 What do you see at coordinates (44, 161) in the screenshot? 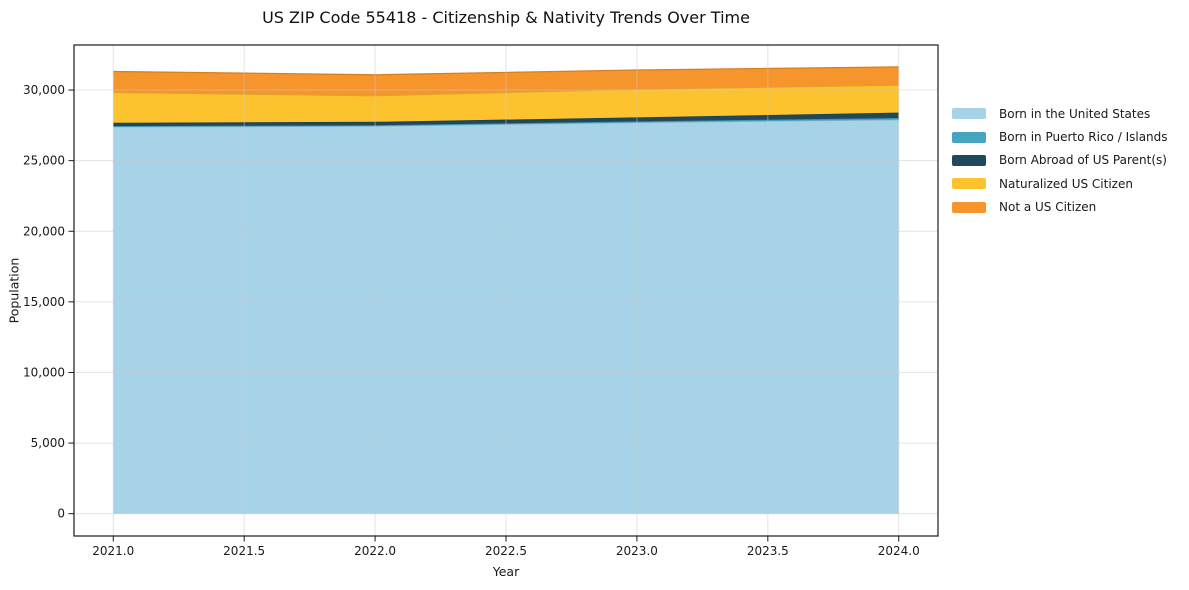
I see `y-tick-label: 25,000` at bounding box center [44, 161].